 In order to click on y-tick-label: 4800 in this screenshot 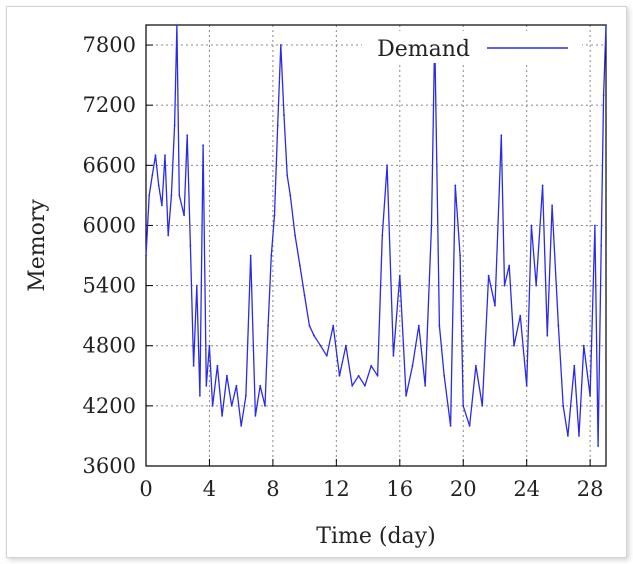, I will do `click(109, 346)`.